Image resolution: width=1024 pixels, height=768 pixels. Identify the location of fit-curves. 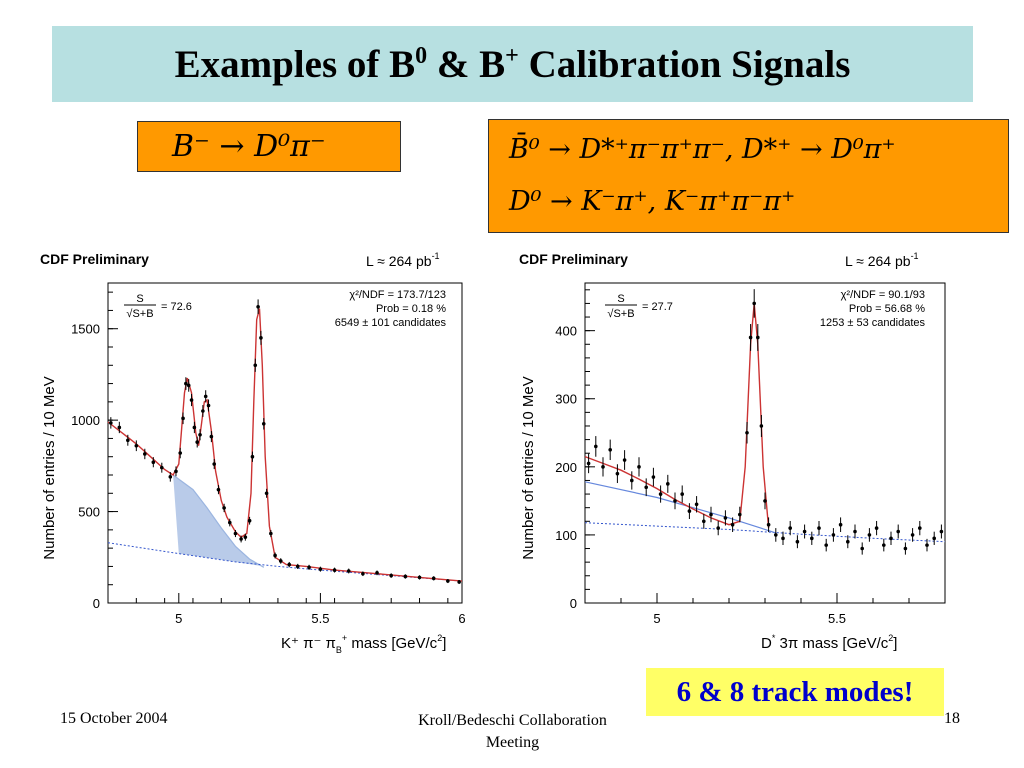
(765, 423).